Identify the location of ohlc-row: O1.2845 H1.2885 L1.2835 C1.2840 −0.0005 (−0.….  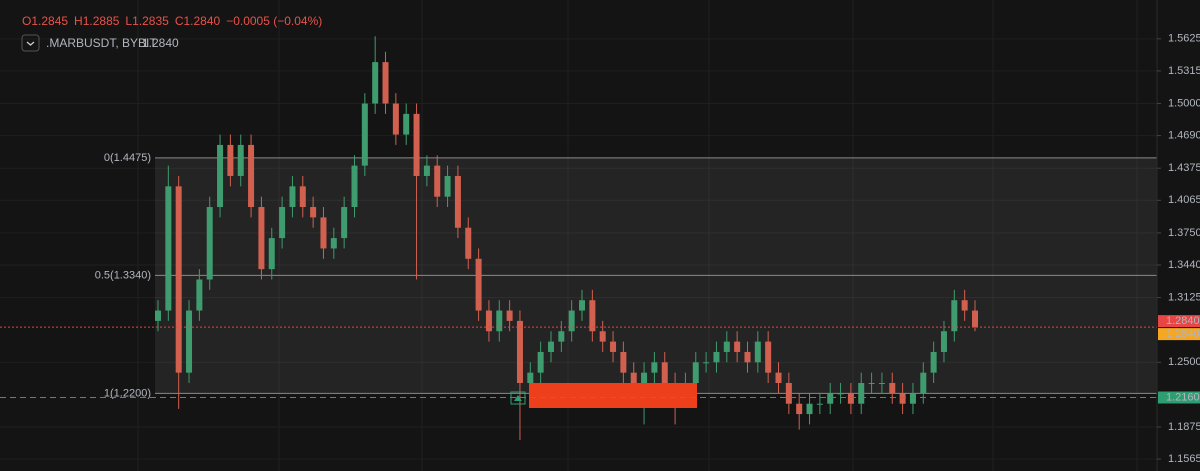
(172, 21).